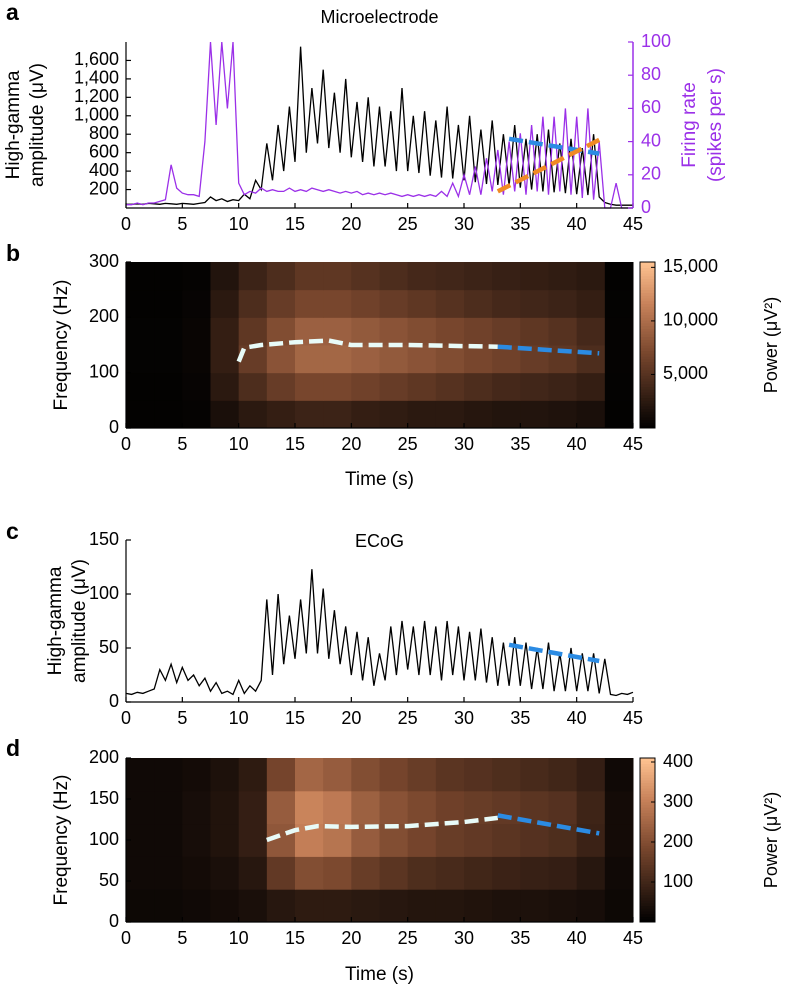  Describe the element at coordinates (554, 146) in the screenshot. I see `trend-line` at that location.